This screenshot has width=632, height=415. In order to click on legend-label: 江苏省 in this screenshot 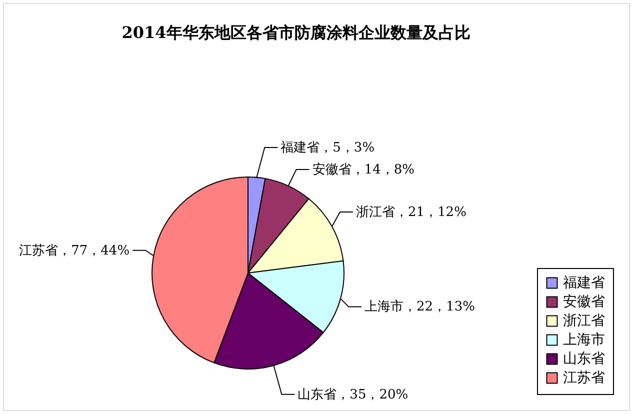, I will do `click(584, 378)`.